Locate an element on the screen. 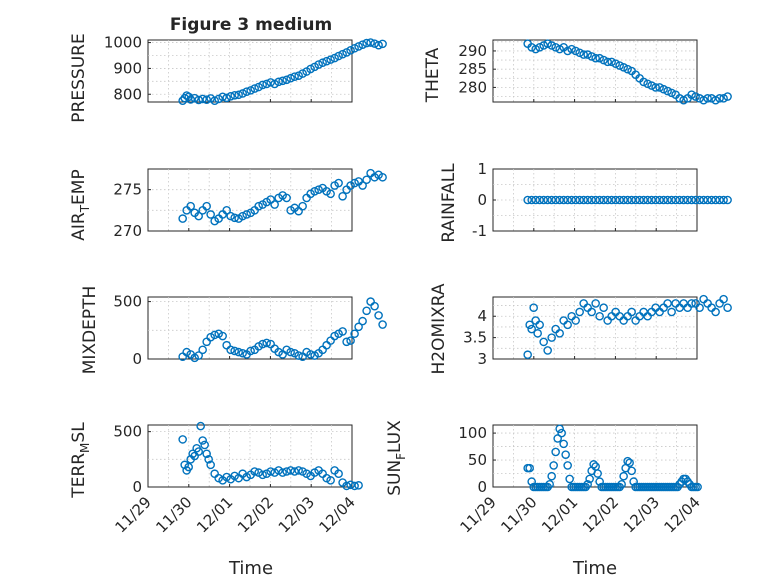 The image size is (778, 583). ytick-label-terr: 500 is located at coordinates (127, 432).